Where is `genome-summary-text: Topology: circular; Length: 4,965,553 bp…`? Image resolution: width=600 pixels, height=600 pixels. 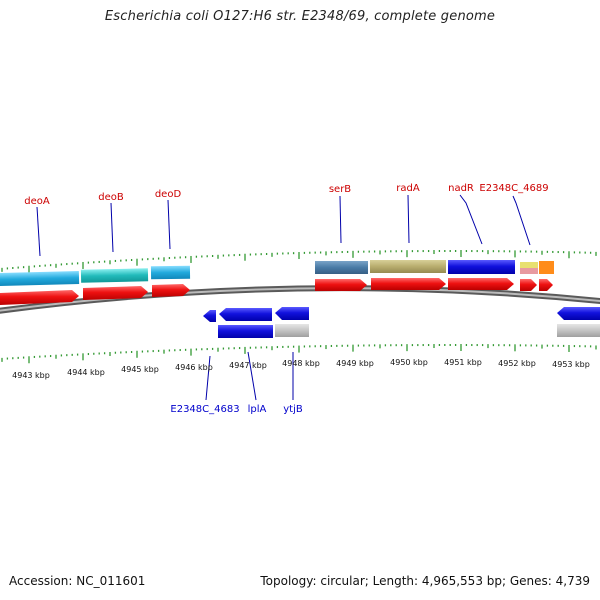 genome-summary-text: Topology: circular; Length: 4,965,553 bp… is located at coordinates (425, 581).